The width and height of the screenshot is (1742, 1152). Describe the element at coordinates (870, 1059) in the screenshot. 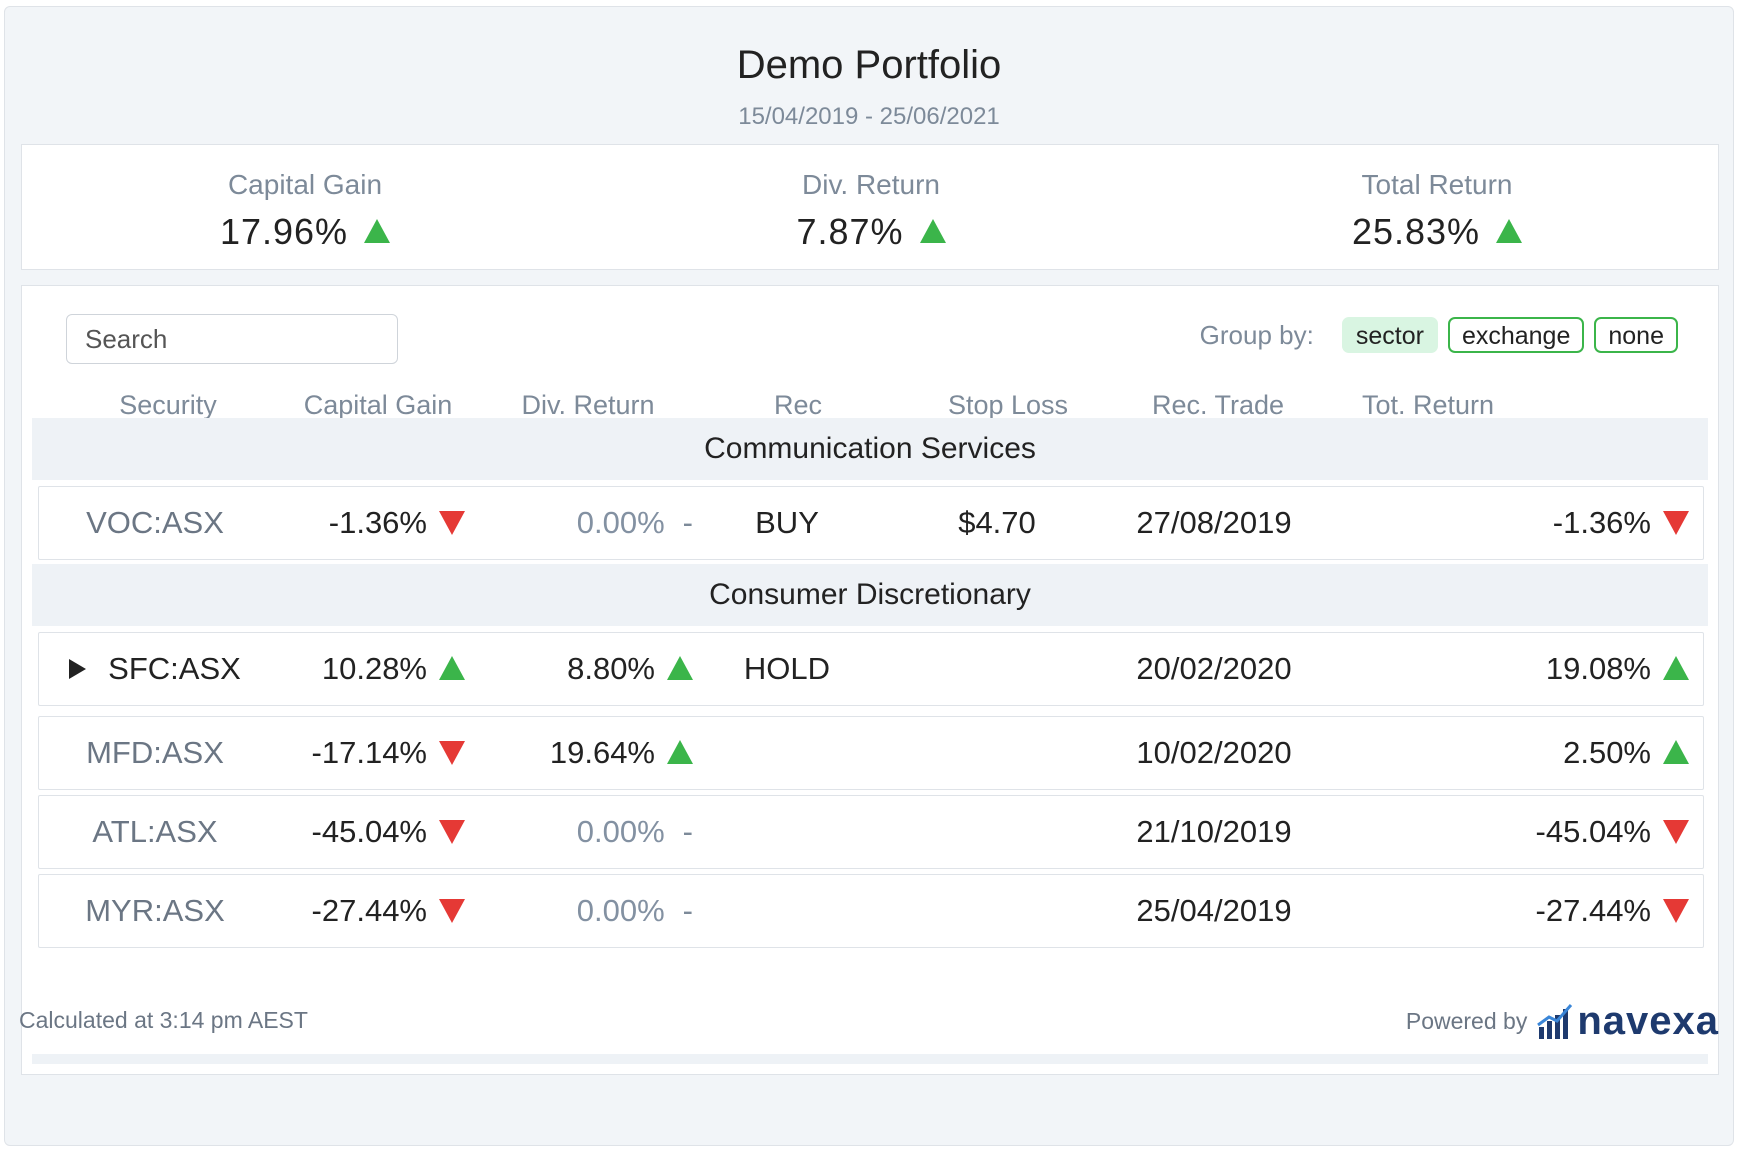

I see `table-bottom-strip` at that location.